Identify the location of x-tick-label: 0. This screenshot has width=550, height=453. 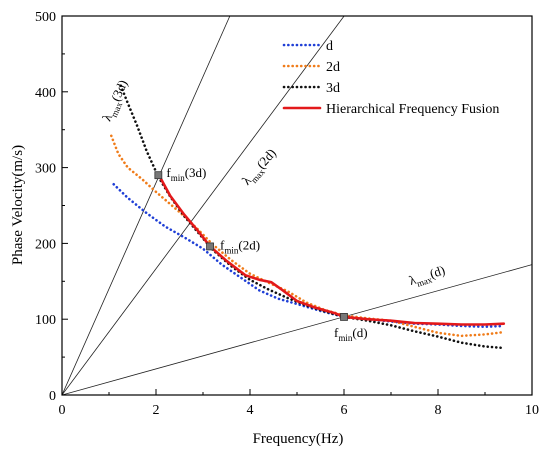
(62, 410).